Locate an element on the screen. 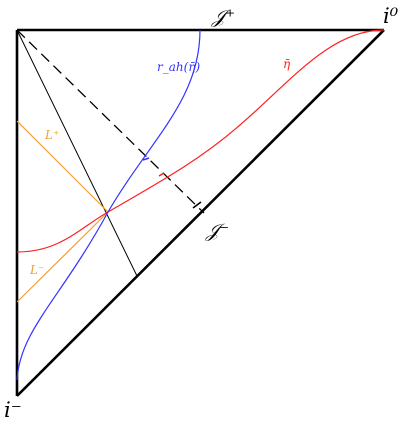 The width and height of the screenshot is (414, 427). eta-bar-label: η̄ is located at coordinates (287, 64).